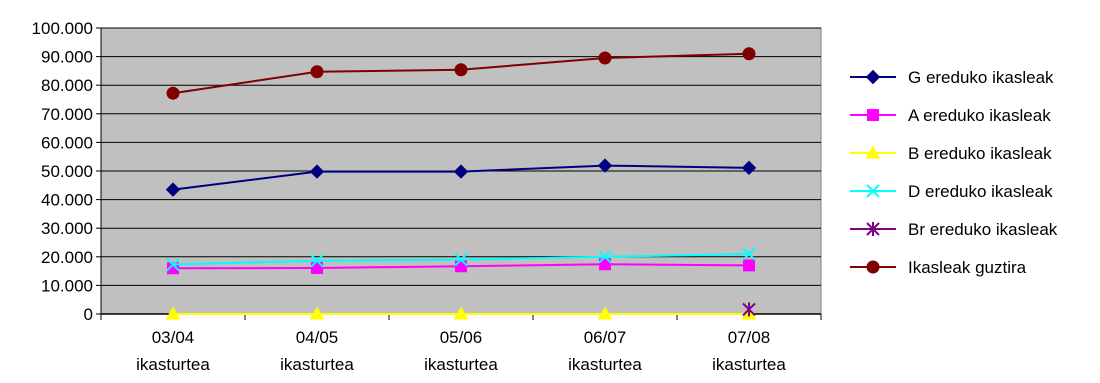 This screenshot has width=1100, height=383. What do you see at coordinates (67, 228) in the screenshot?
I see `y-tick-label: 30.000` at bounding box center [67, 228].